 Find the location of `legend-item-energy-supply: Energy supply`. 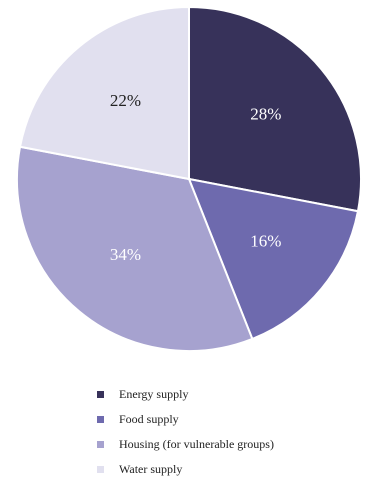

legend-item-energy-supply: Energy supply is located at coordinates (185, 394).